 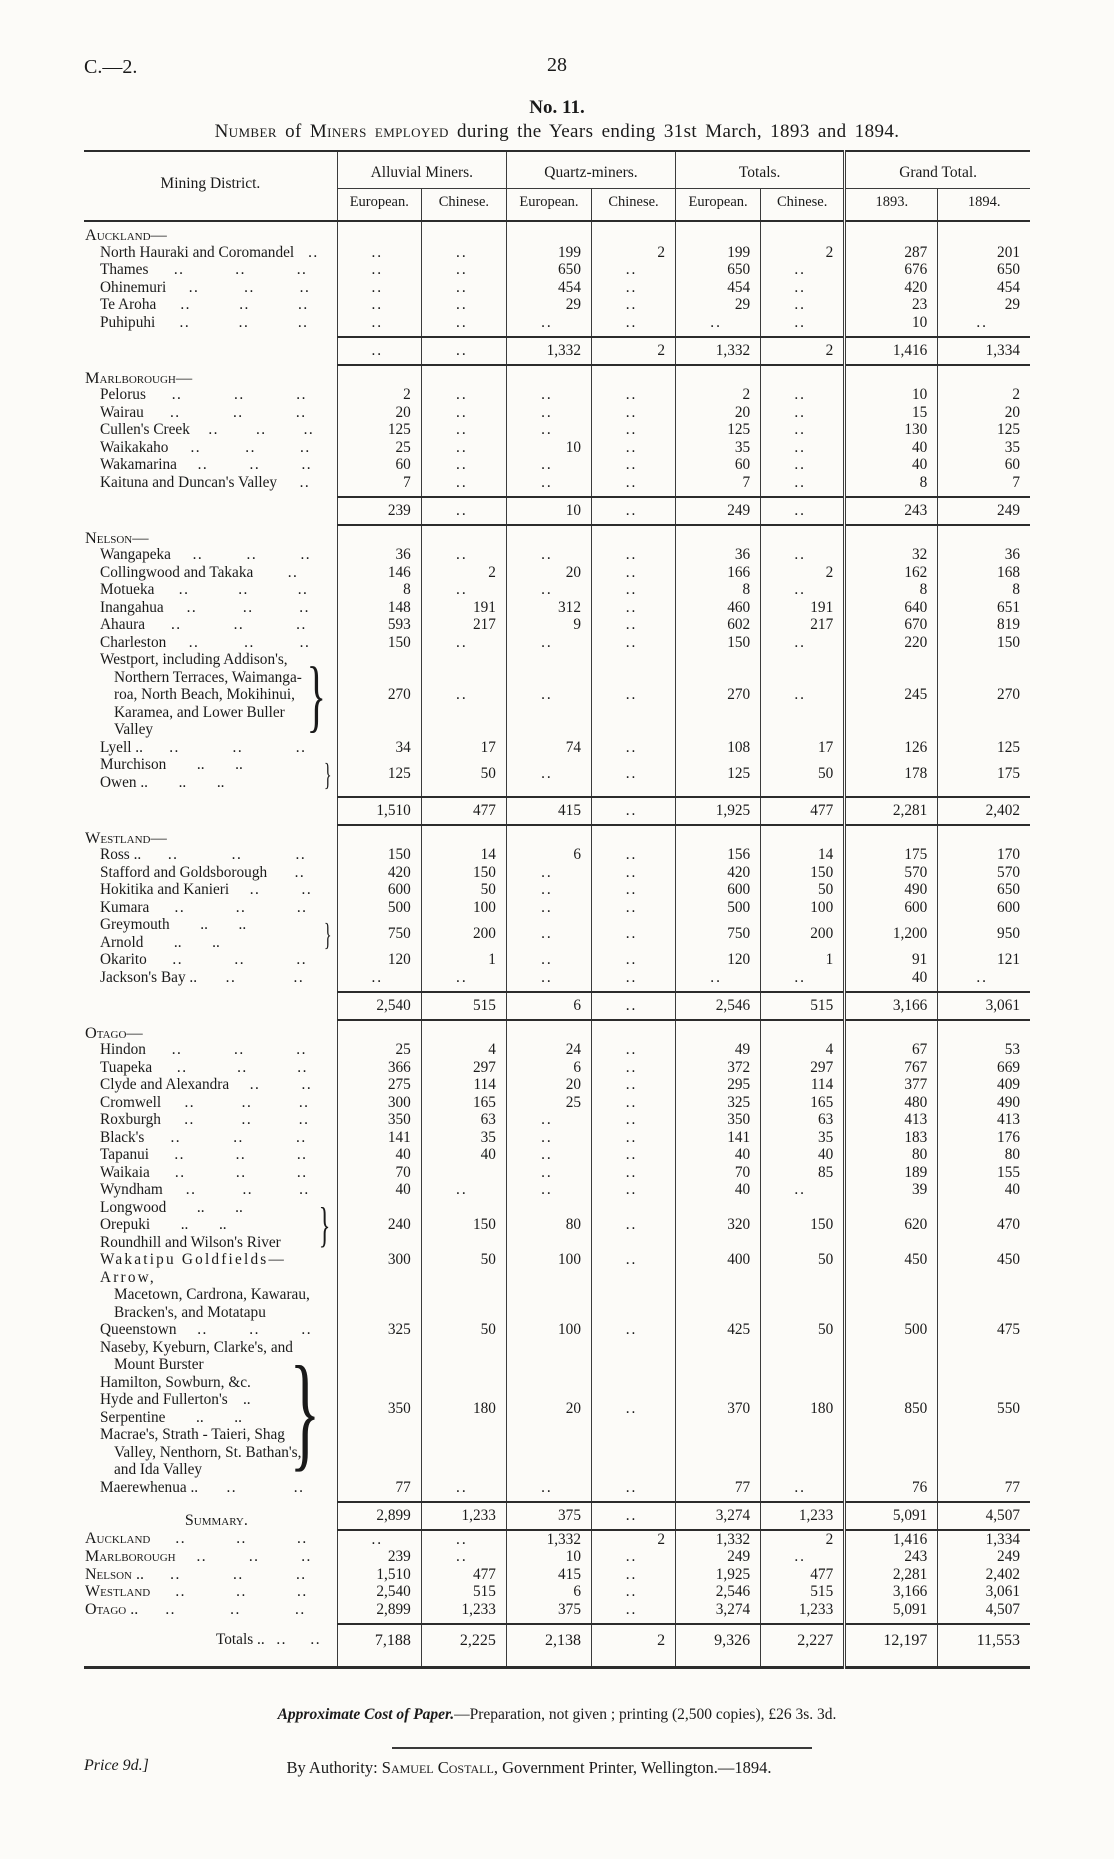 I want to click on value-cell: 1,510, so click(x=379, y=1574).